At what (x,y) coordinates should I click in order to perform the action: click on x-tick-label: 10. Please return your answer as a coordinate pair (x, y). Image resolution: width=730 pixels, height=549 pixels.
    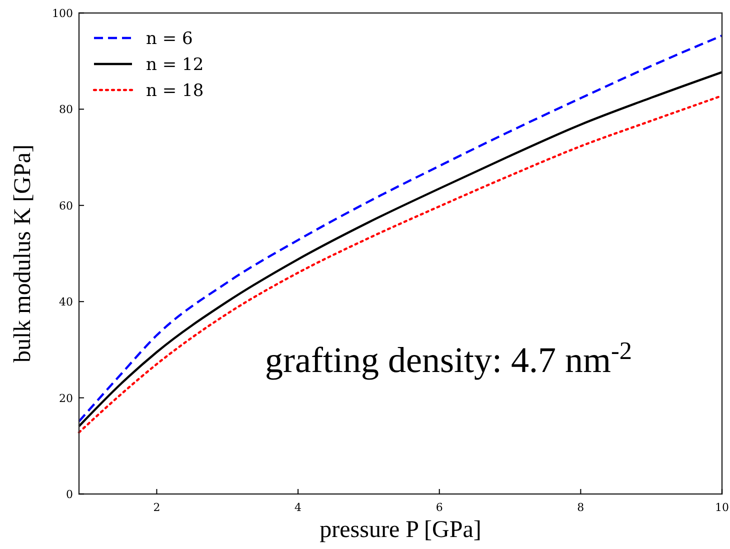
    Looking at the image, I should click on (722, 507).